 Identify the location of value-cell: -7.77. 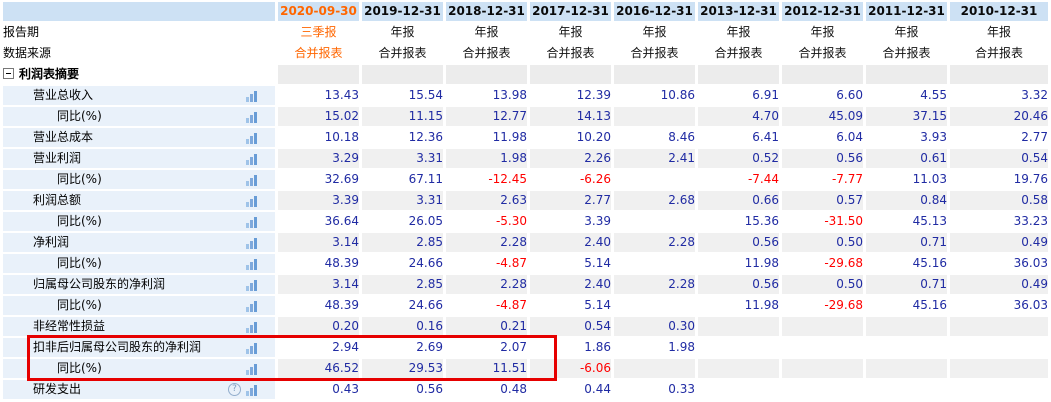
(822, 179).